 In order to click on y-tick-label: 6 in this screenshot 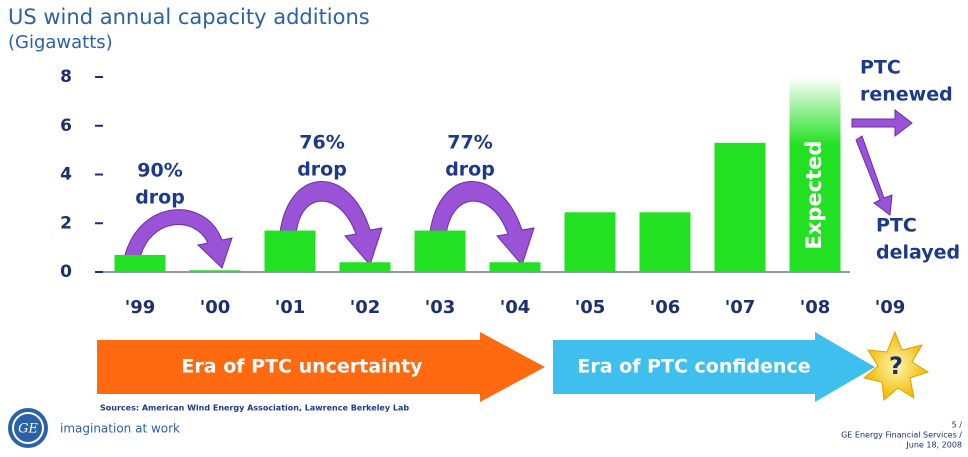, I will do `click(66, 126)`.